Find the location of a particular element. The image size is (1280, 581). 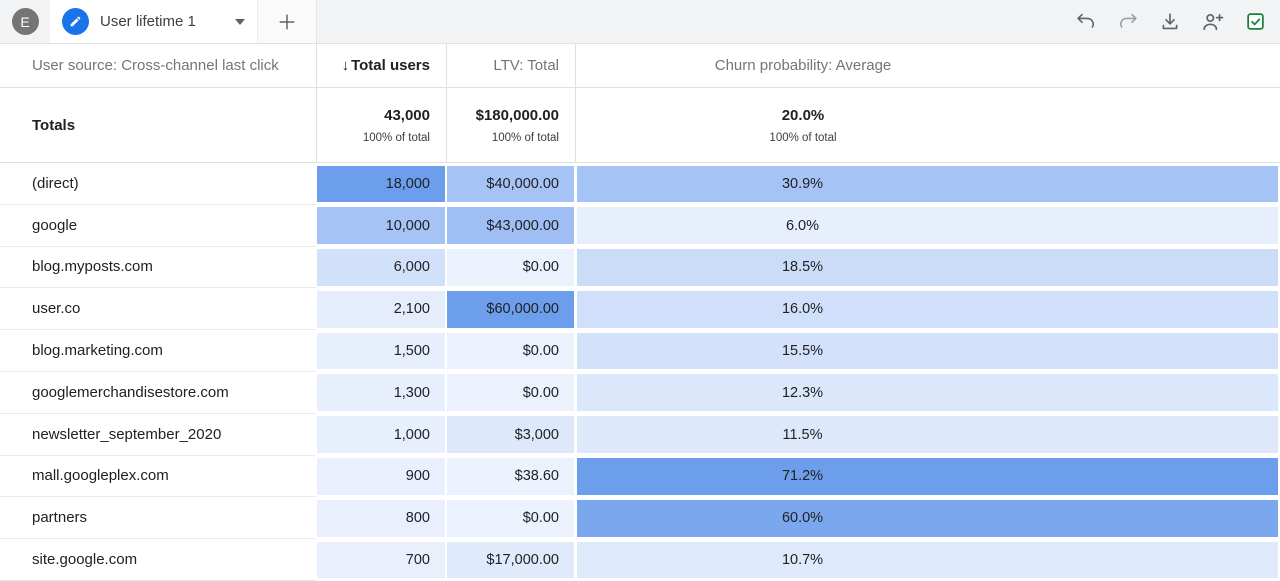

cell-ltv: $38.60 is located at coordinates (510, 476).